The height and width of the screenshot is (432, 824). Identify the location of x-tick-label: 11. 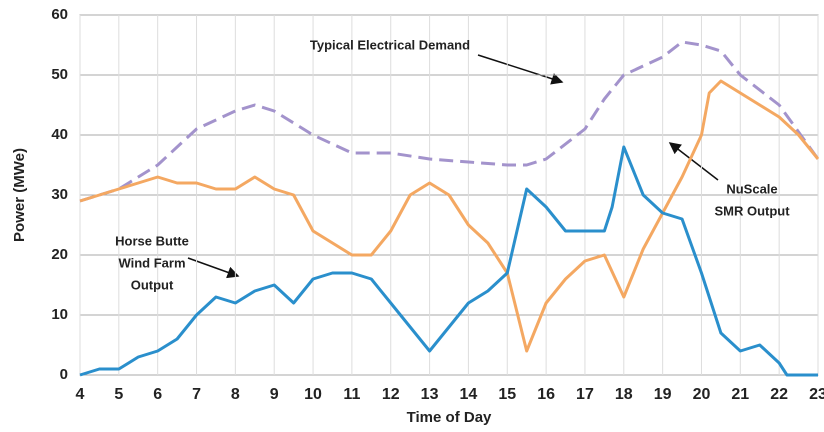
(351, 394).